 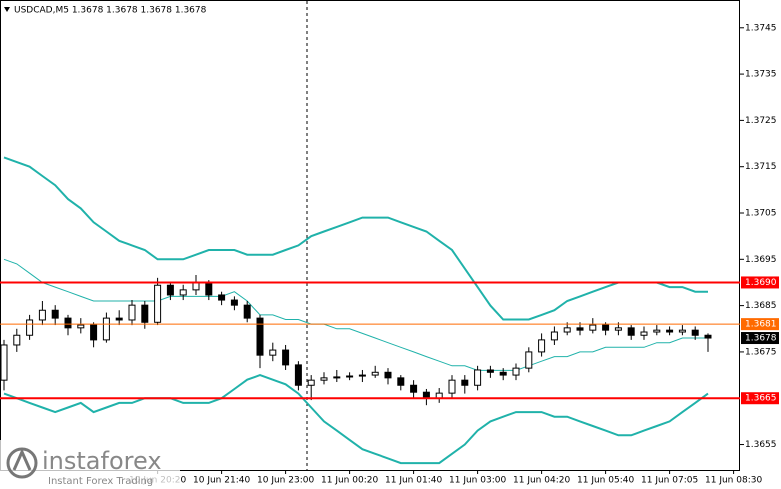 I want to click on x-tick-label: 10 Jun 21:40, so click(x=221, y=481).